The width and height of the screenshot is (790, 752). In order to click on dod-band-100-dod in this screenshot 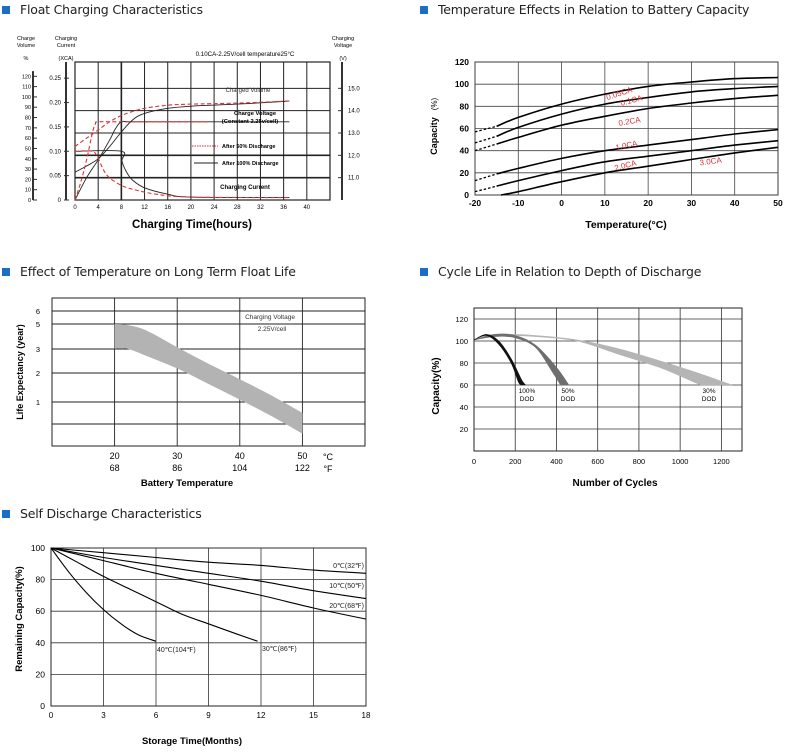, I will do `click(500, 360)`.